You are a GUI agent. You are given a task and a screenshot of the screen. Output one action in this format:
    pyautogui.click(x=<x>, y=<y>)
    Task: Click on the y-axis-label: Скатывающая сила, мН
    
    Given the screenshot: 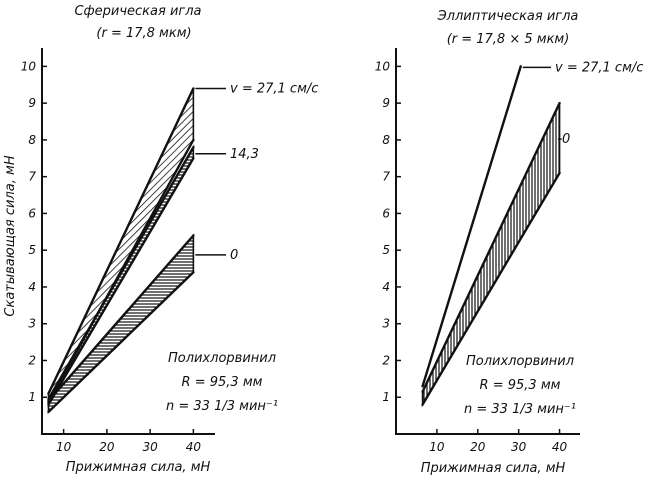 What is the action you would take?
    pyautogui.click(x=10, y=235)
    